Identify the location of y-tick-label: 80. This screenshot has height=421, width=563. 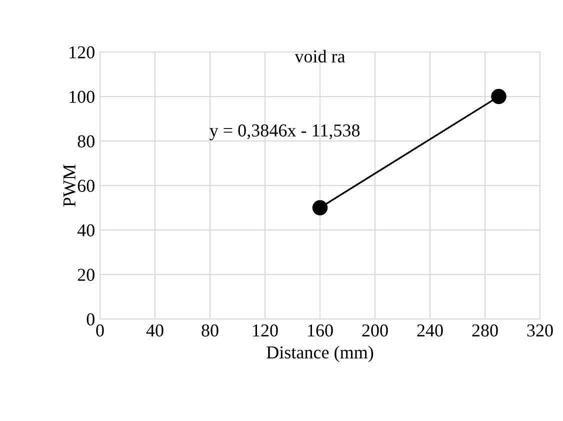
(86, 141).